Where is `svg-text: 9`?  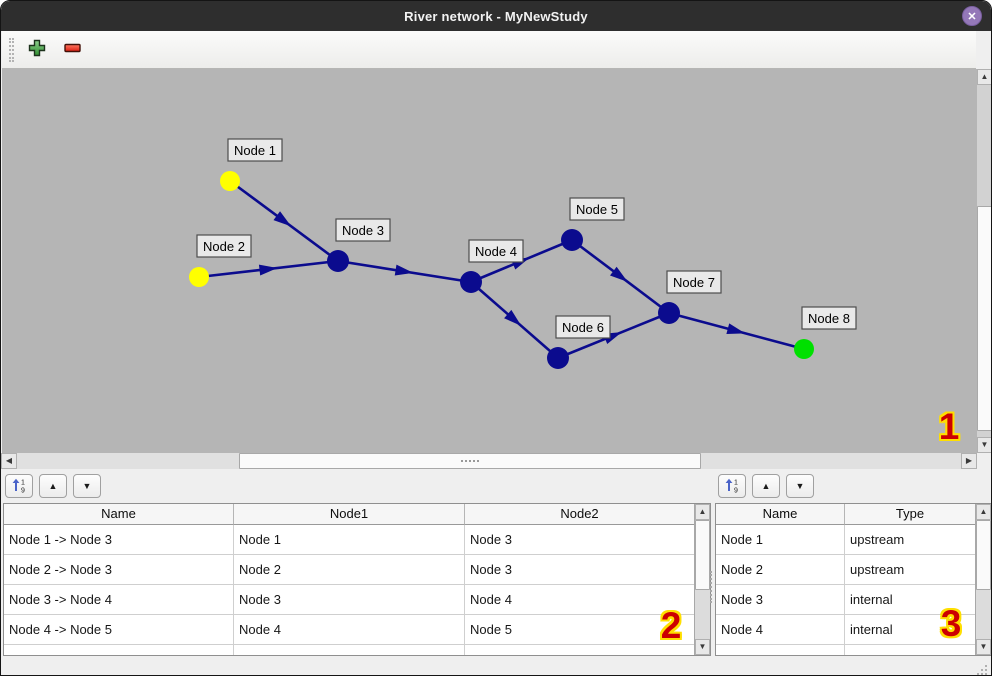
svg-text: 9 is located at coordinates (23, 491).